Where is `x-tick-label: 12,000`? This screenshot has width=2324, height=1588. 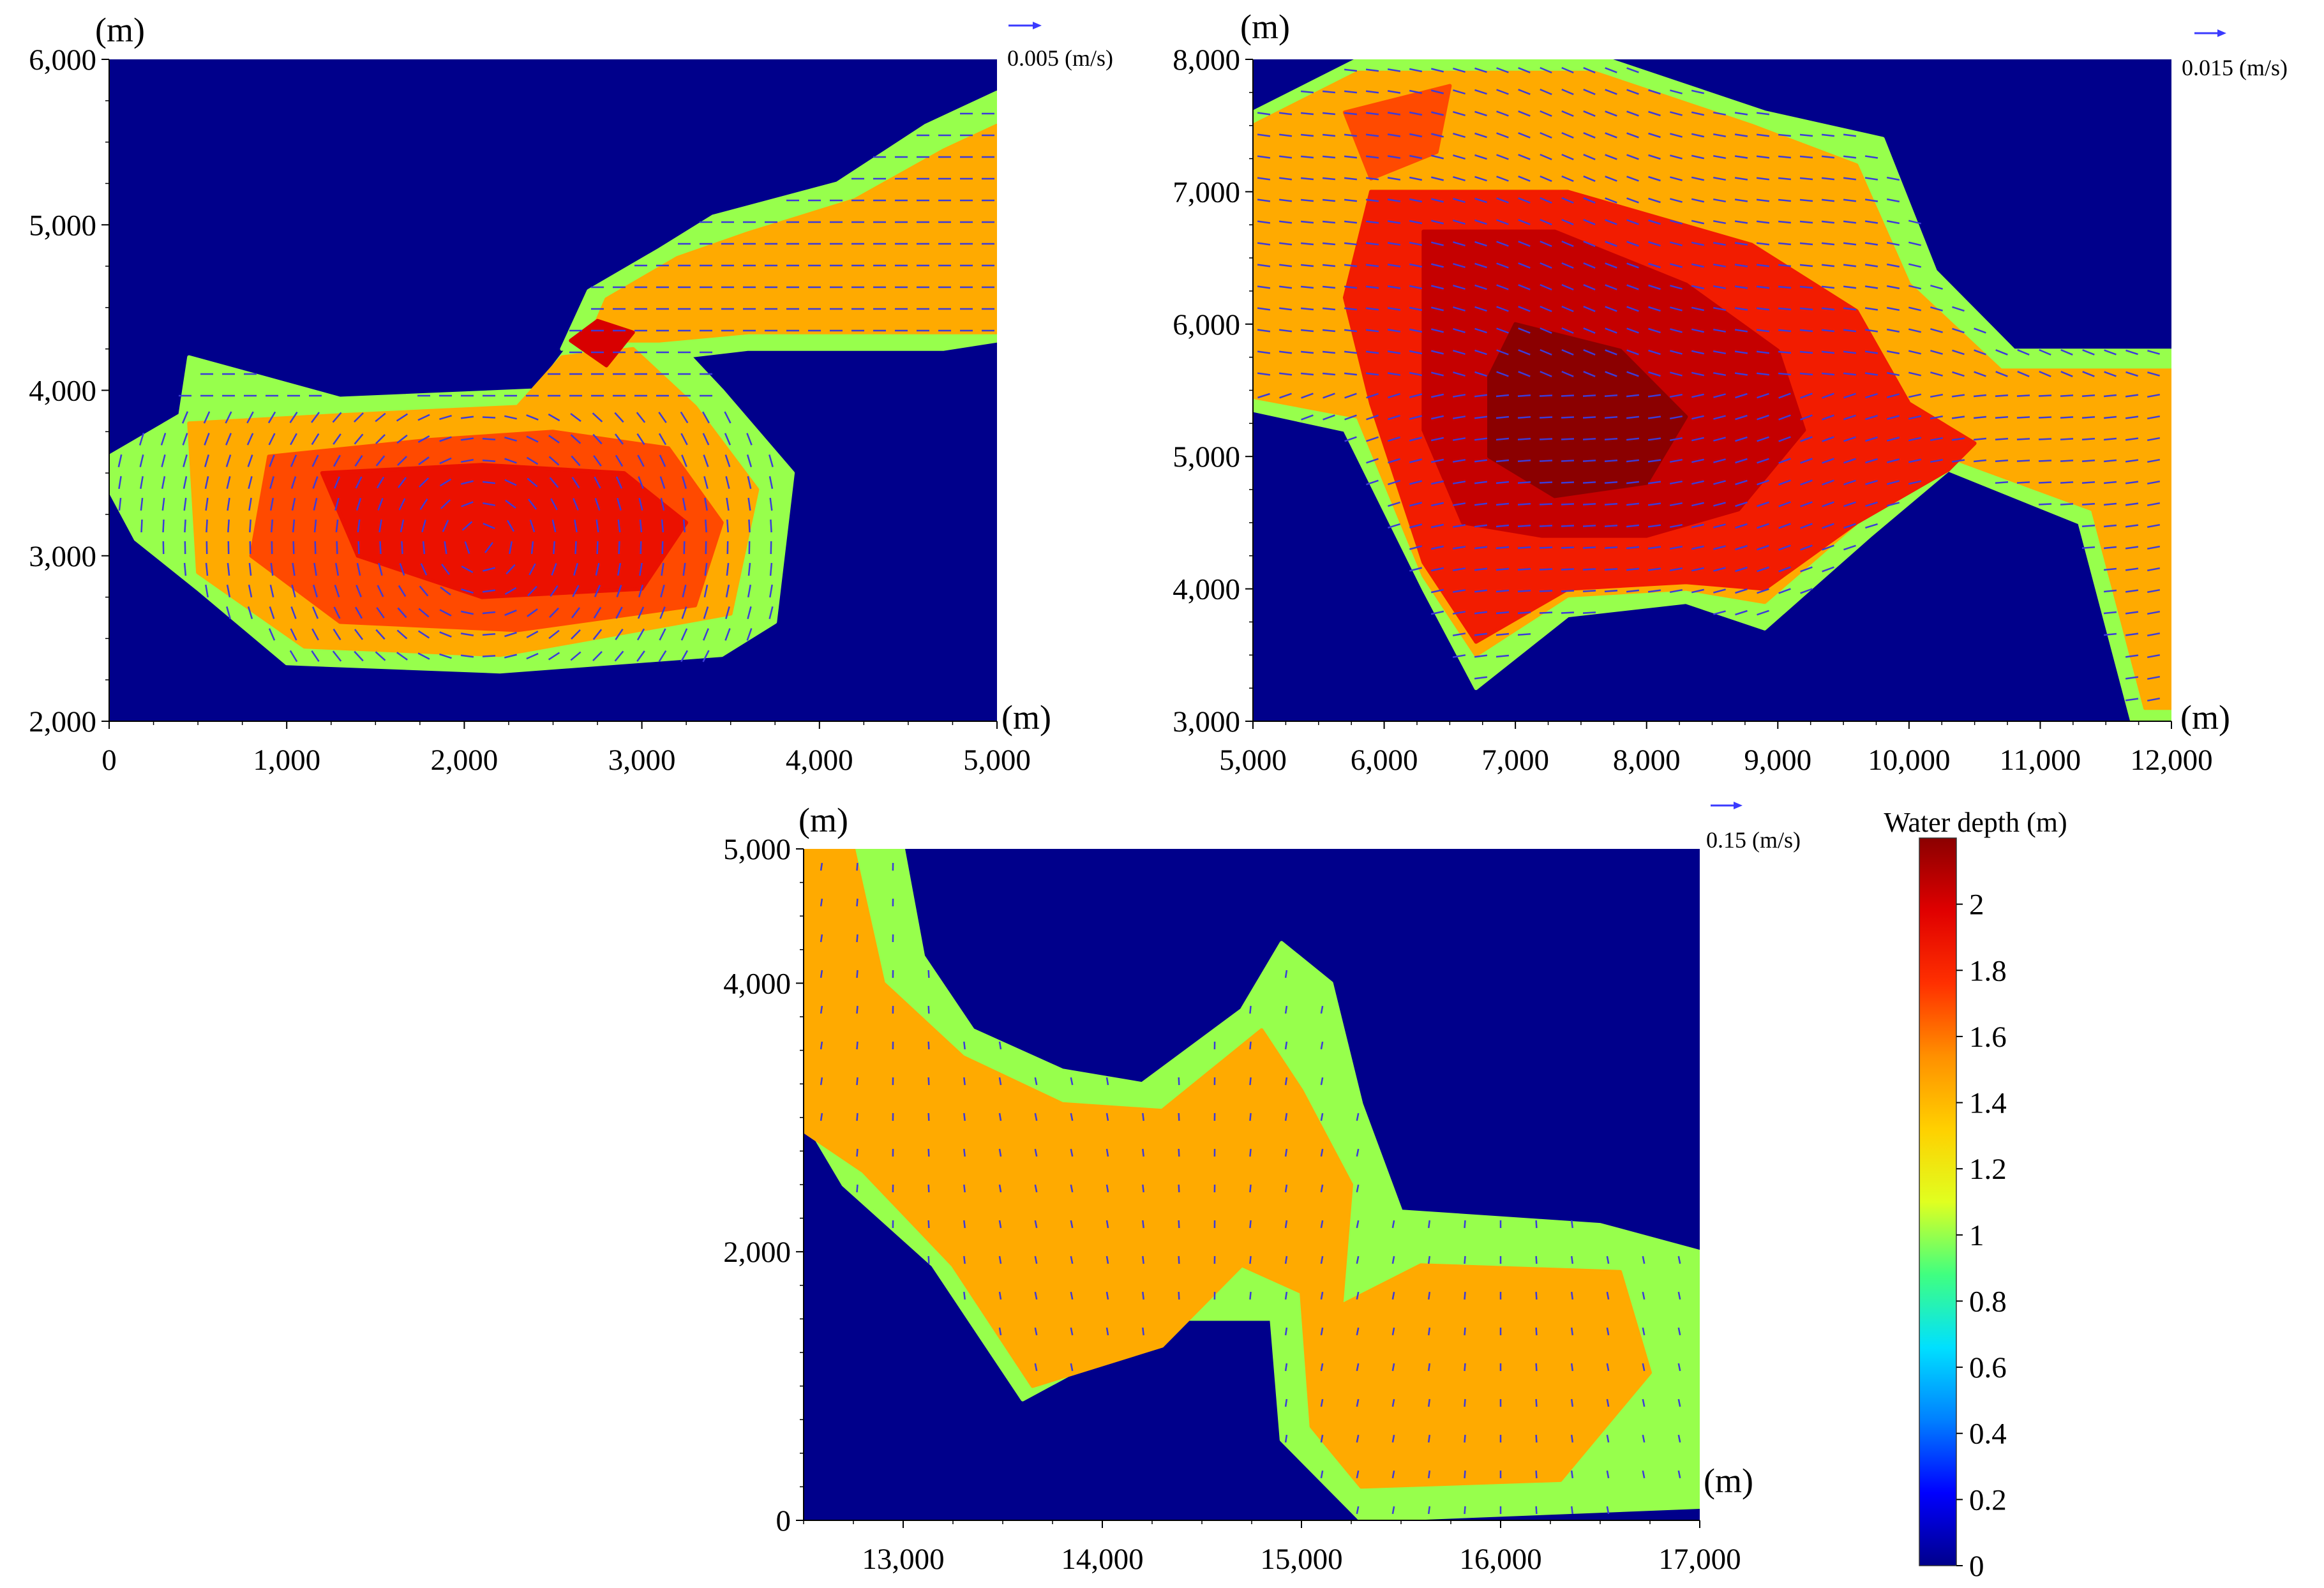
x-tick-label: 12,000 is located at coordinates (2171, 760).